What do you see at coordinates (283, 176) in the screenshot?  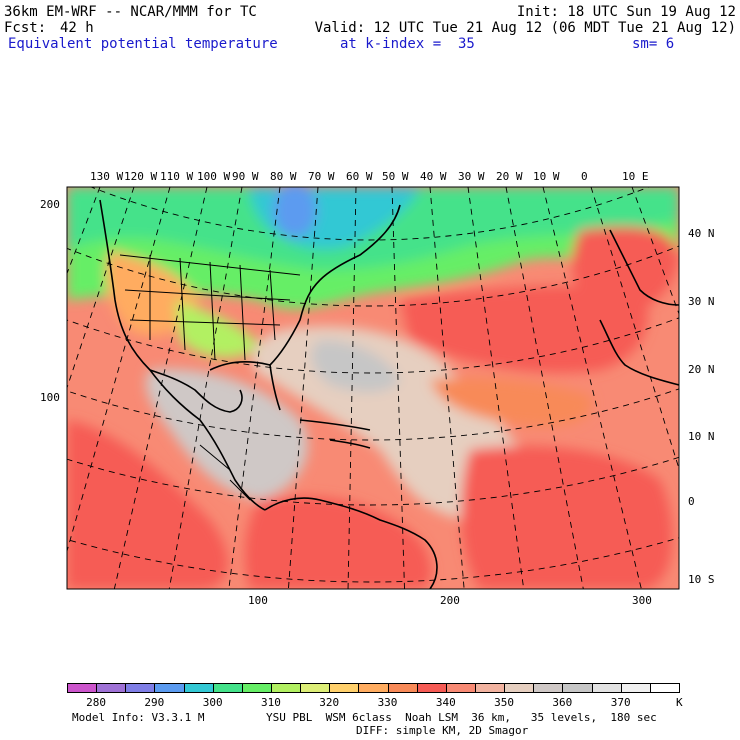 I see `lon-label-5: 80 W` at bounding box center [283, 176].